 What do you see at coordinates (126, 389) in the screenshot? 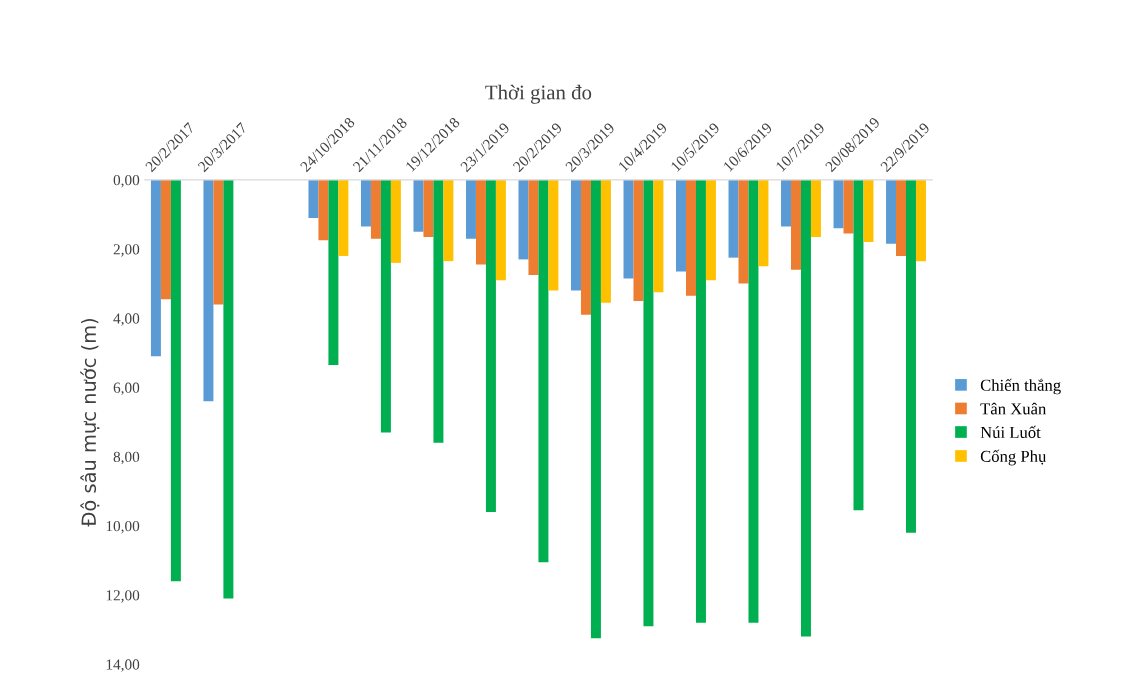
I see `y-tick-label: 6,00` at bounding box center [126, 389].